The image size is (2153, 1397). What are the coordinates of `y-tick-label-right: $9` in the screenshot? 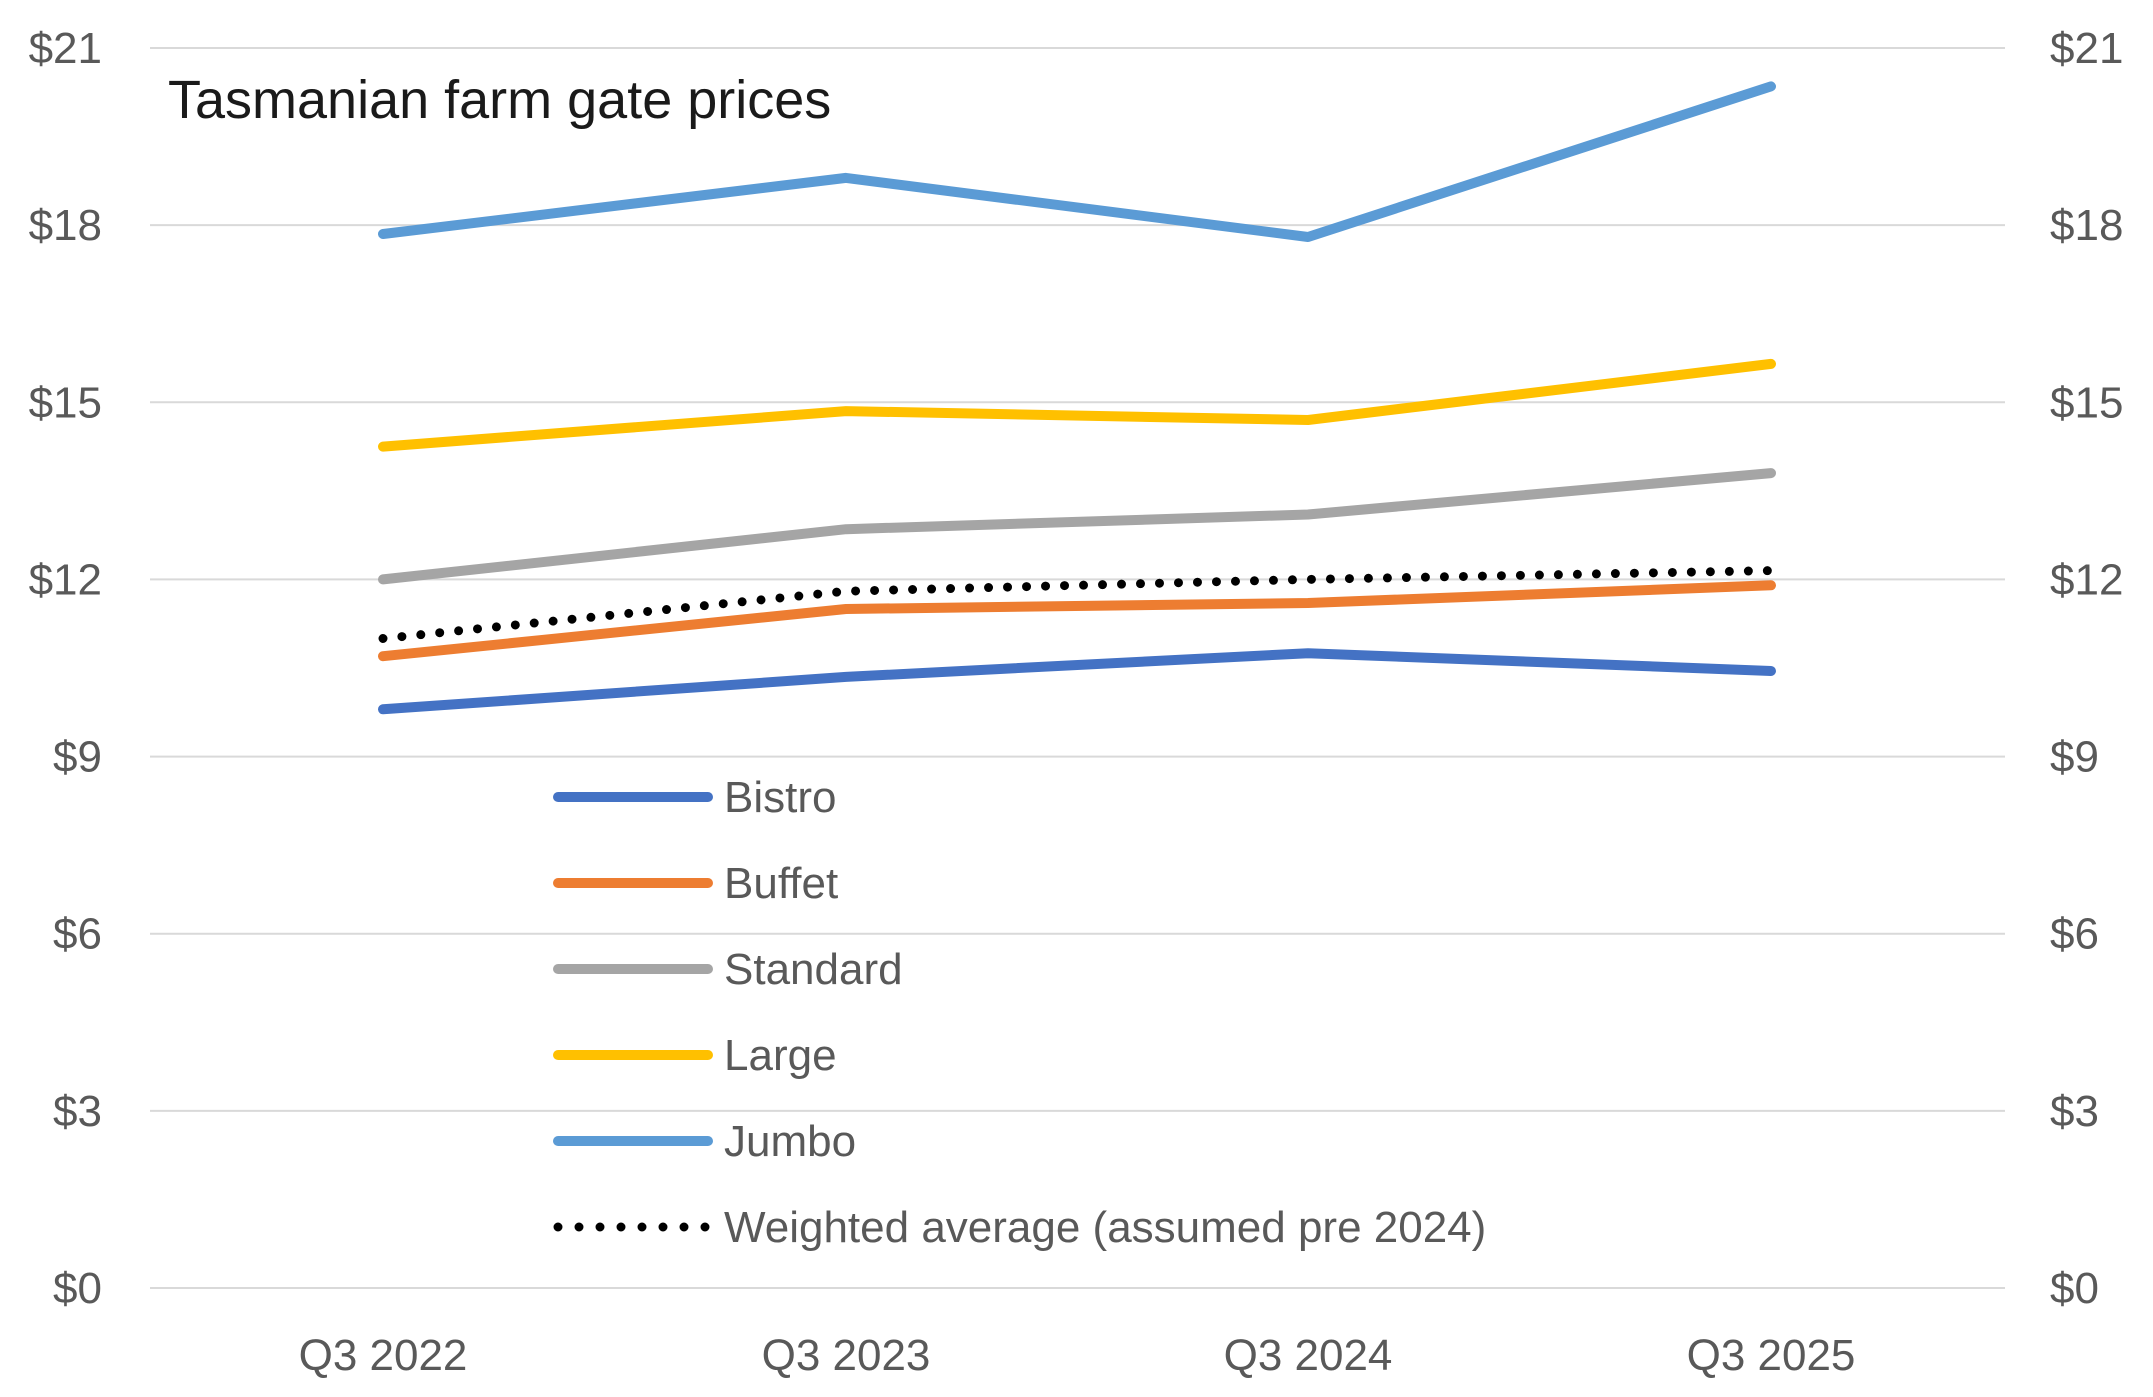 It's located at (2074, 757).